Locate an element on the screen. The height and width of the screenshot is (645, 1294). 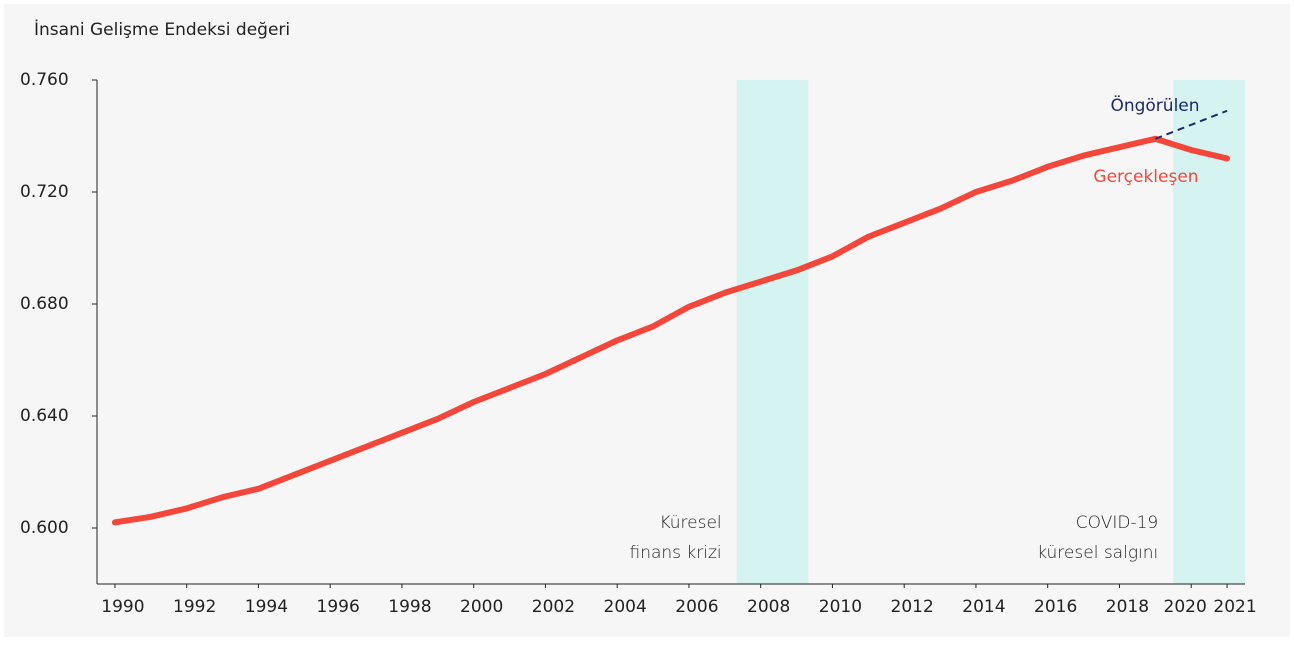
y-tick-label: 0.760 is located at coordinates (44, 80).